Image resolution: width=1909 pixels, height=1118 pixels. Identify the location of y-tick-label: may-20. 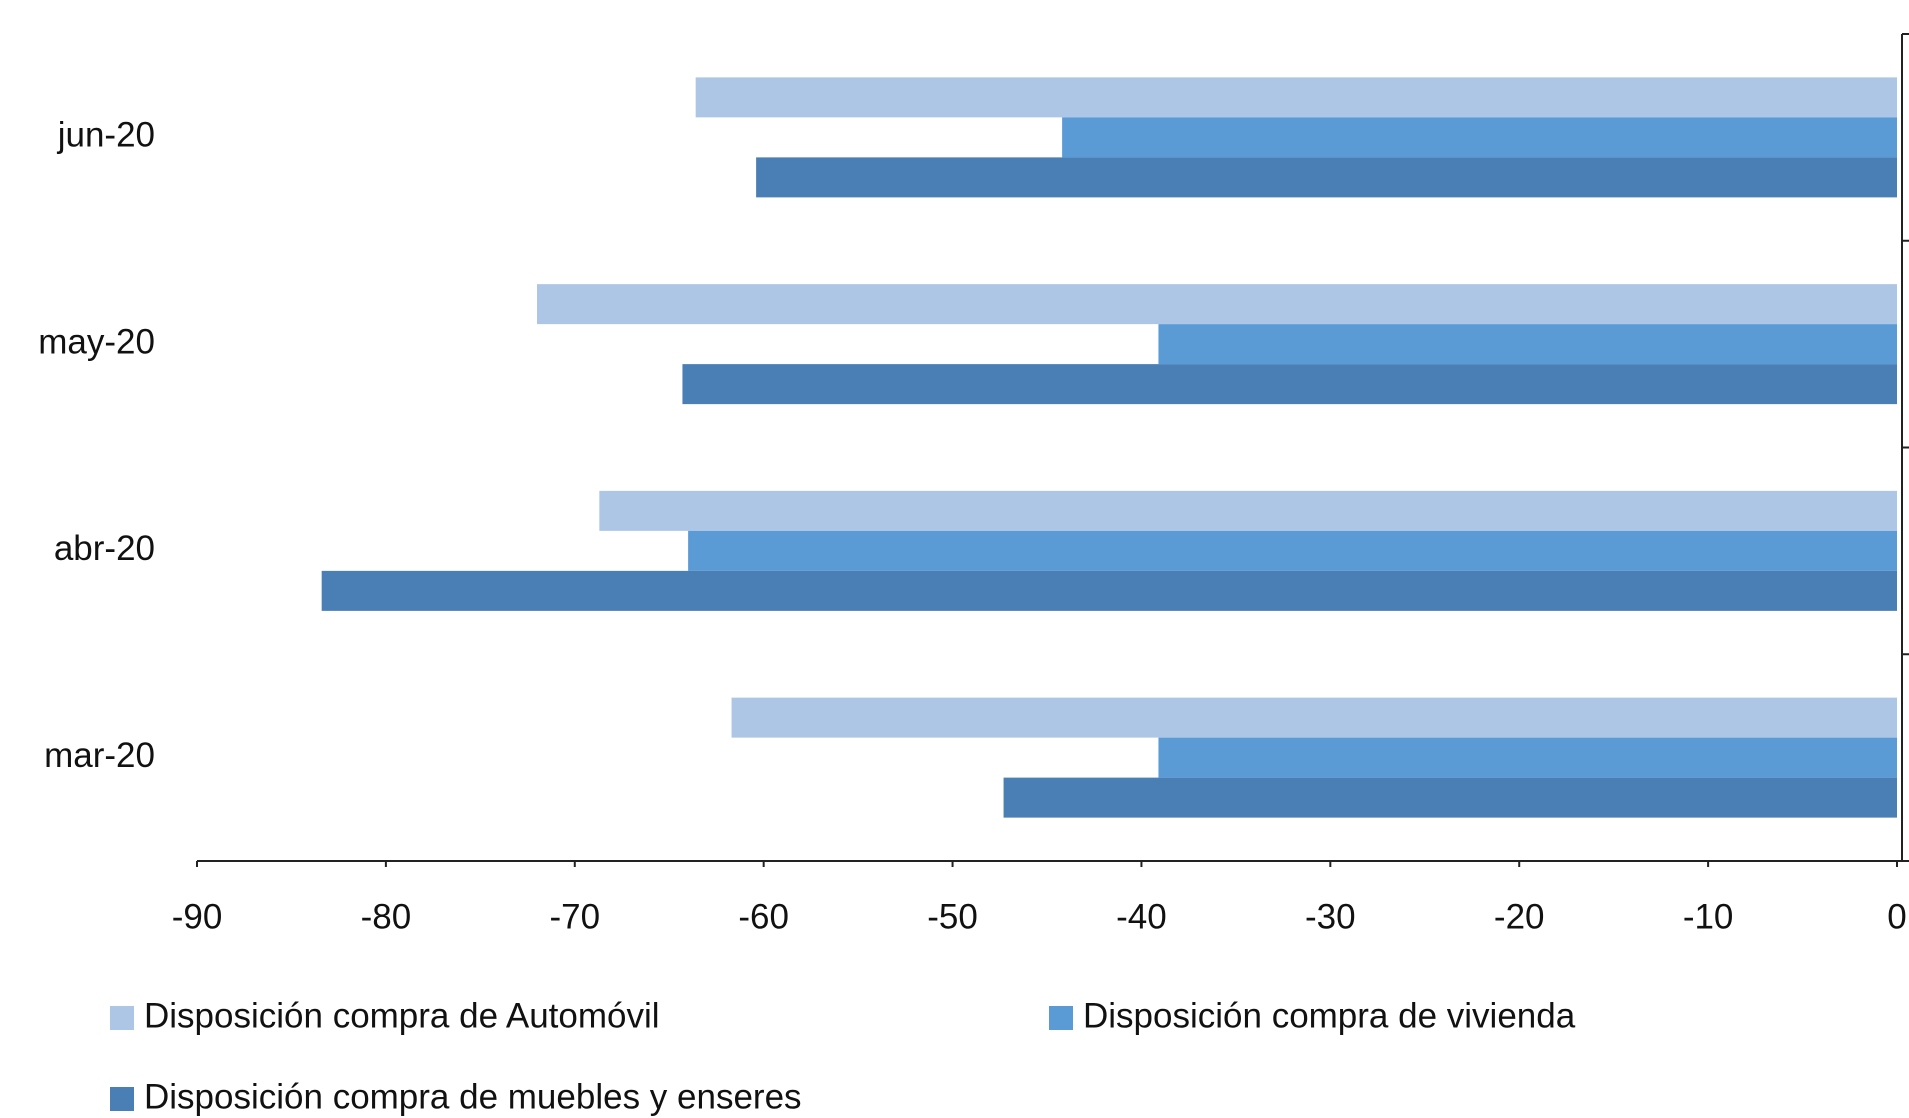
(96, 341).